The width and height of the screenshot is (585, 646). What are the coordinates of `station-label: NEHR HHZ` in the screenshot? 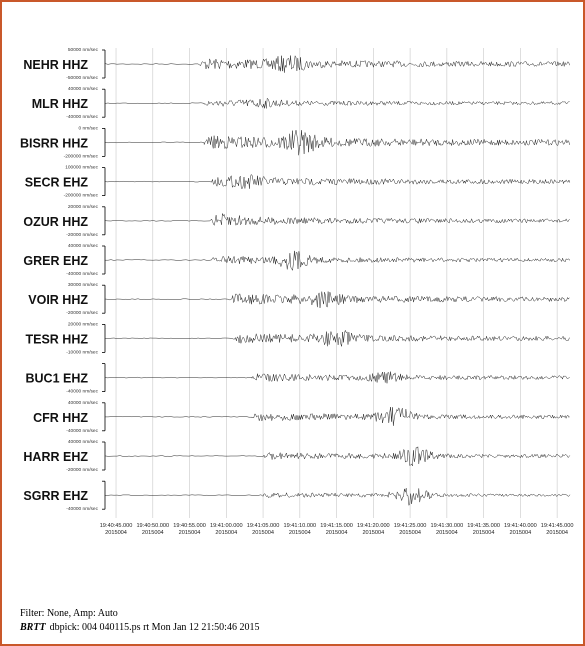 It's located at (55, 65).